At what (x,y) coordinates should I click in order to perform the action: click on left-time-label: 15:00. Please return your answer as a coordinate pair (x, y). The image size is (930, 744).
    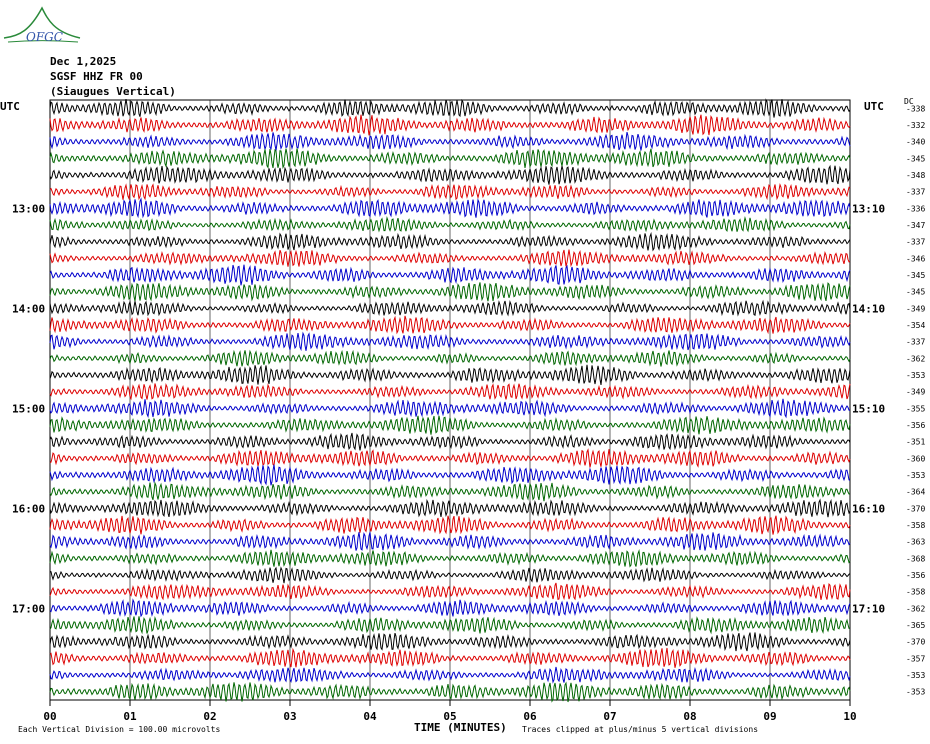
    Looking at the image, I should click on (28, 408).